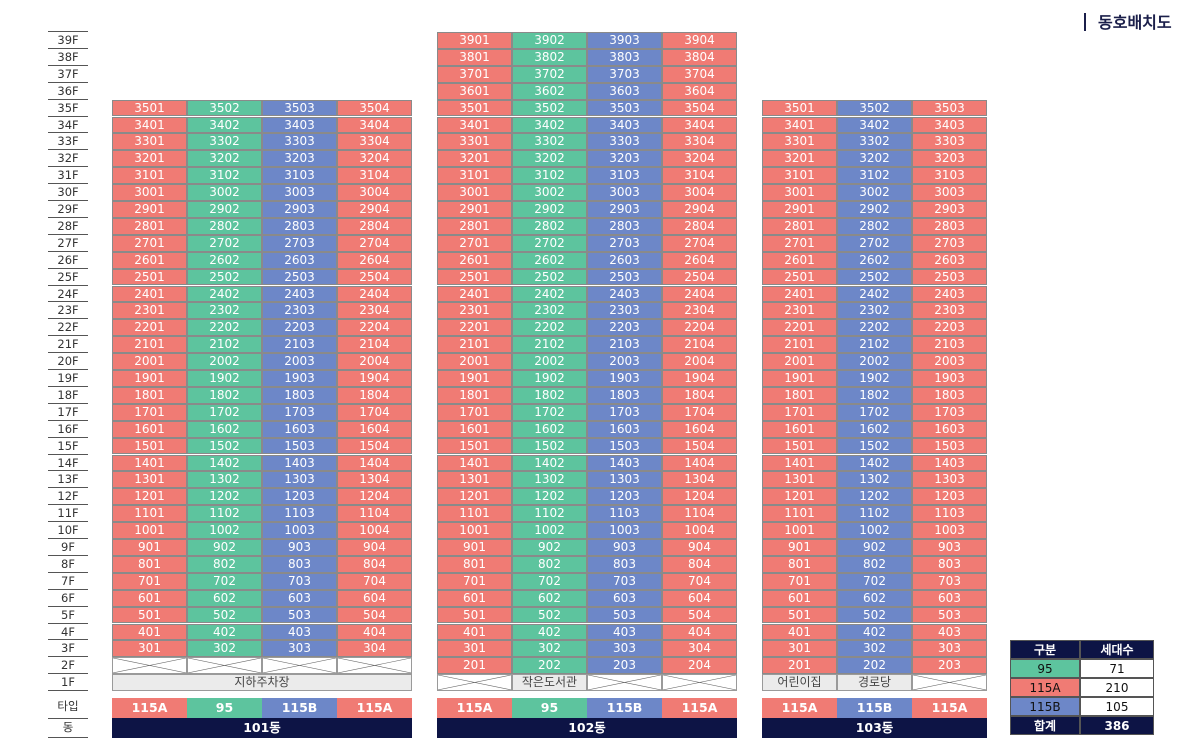 This screenshot has width=1177, height=754. I want to click on floor-label: 5F, so click(68, 614).